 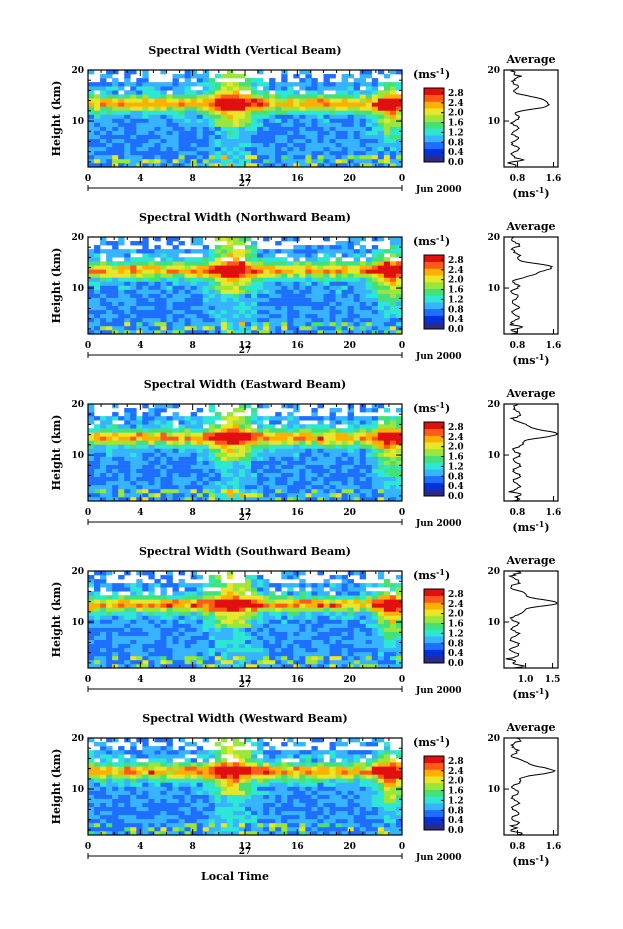 I want to click on y-tick-label: 10, so click(x=77, y=122).